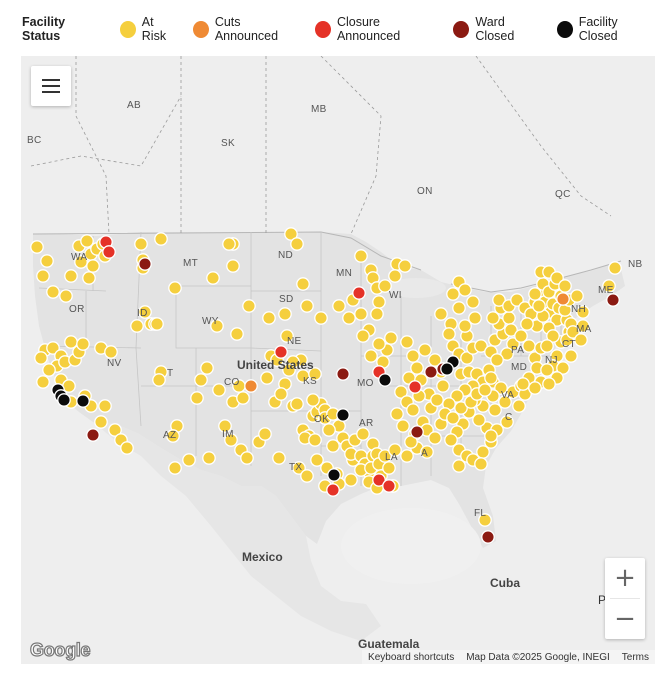  Describe the element at coordinates (625, 619) in the screenshot. I see `zoom-out-button: −` at that location.